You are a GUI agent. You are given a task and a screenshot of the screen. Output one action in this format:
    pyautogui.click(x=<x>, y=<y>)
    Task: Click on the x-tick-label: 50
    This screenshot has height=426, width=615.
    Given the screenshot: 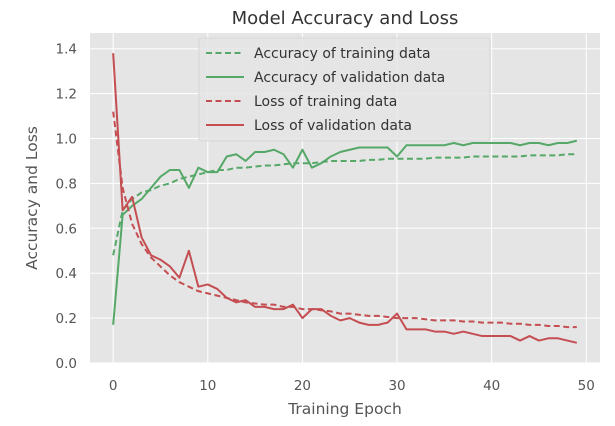 What is the action you would take?
    pyautogui.click(x=586, y=386)
    